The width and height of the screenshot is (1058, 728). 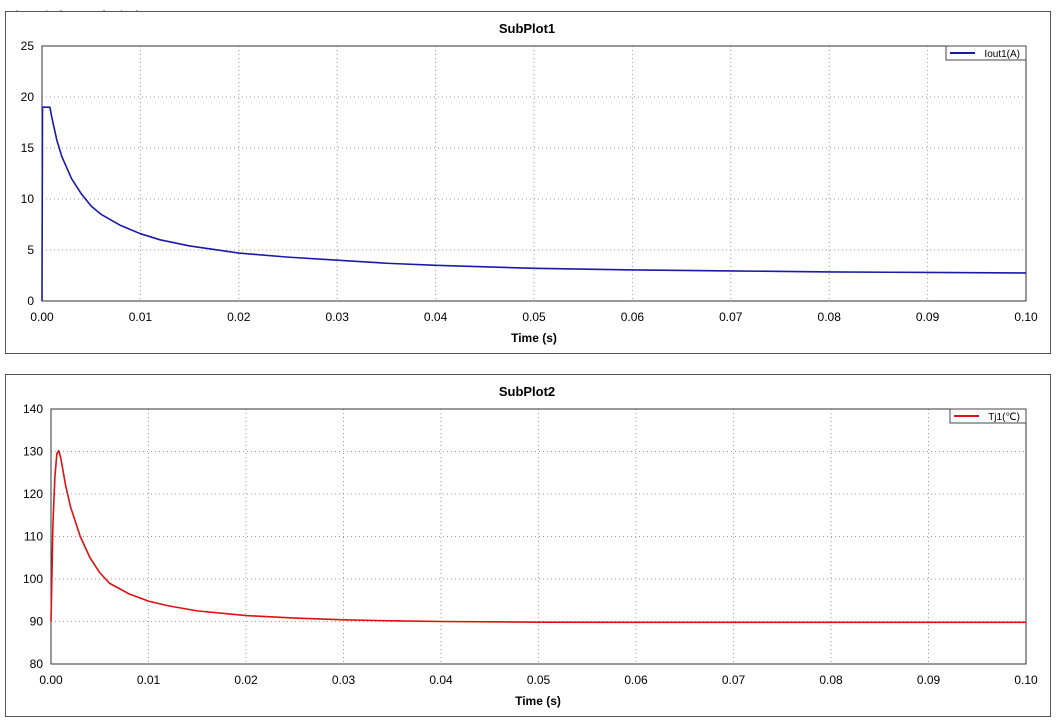 I want to click on subplot-2-x-axis-label: Time (s), so click(x=538, y=701).